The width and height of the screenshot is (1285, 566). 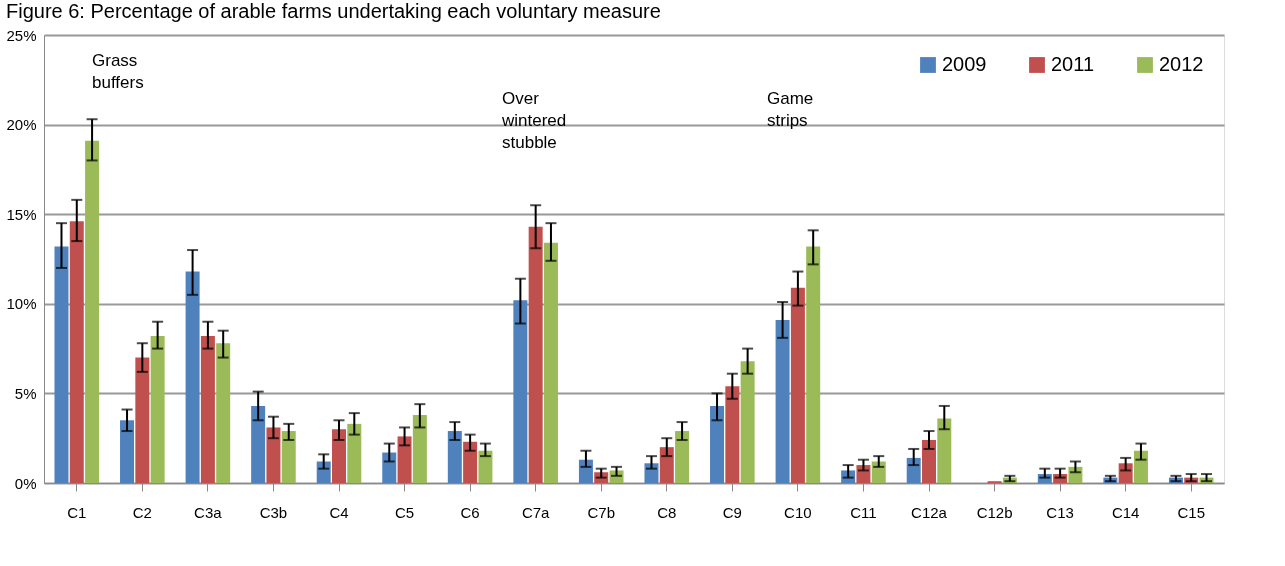 I want to click on legend-label: 2012, so click(x=1181, y=64).